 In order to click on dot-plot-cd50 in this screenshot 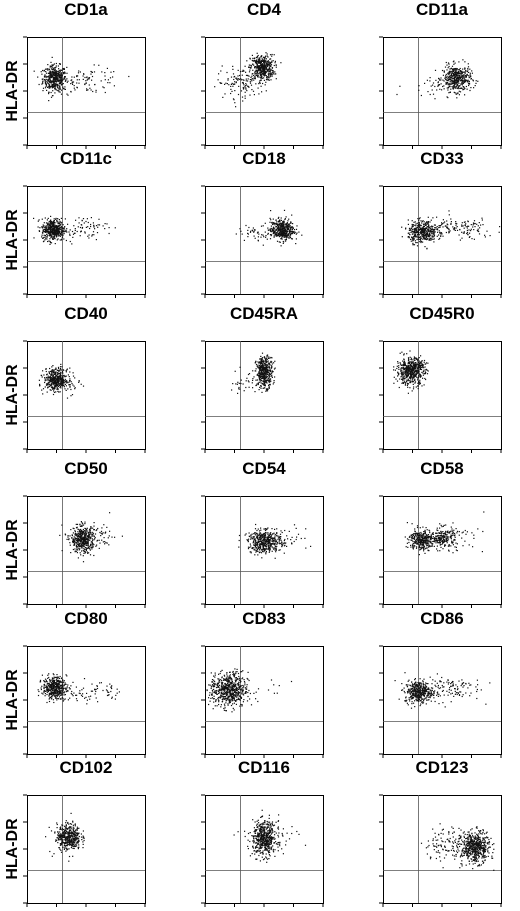, I will do `click(84, 554)`.